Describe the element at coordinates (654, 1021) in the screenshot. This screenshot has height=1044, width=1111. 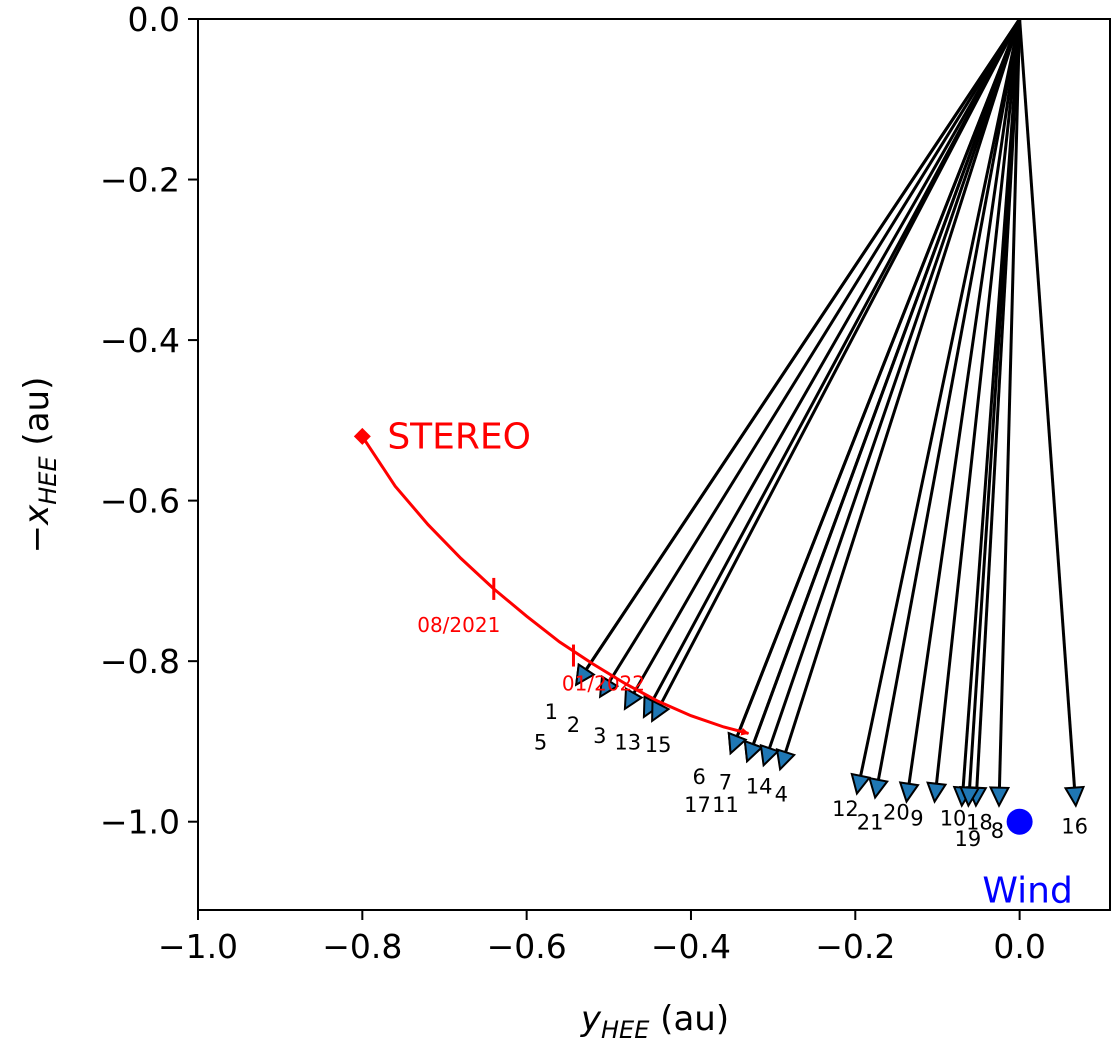
I see `x-axis-title: yHEE (au)` at that location.